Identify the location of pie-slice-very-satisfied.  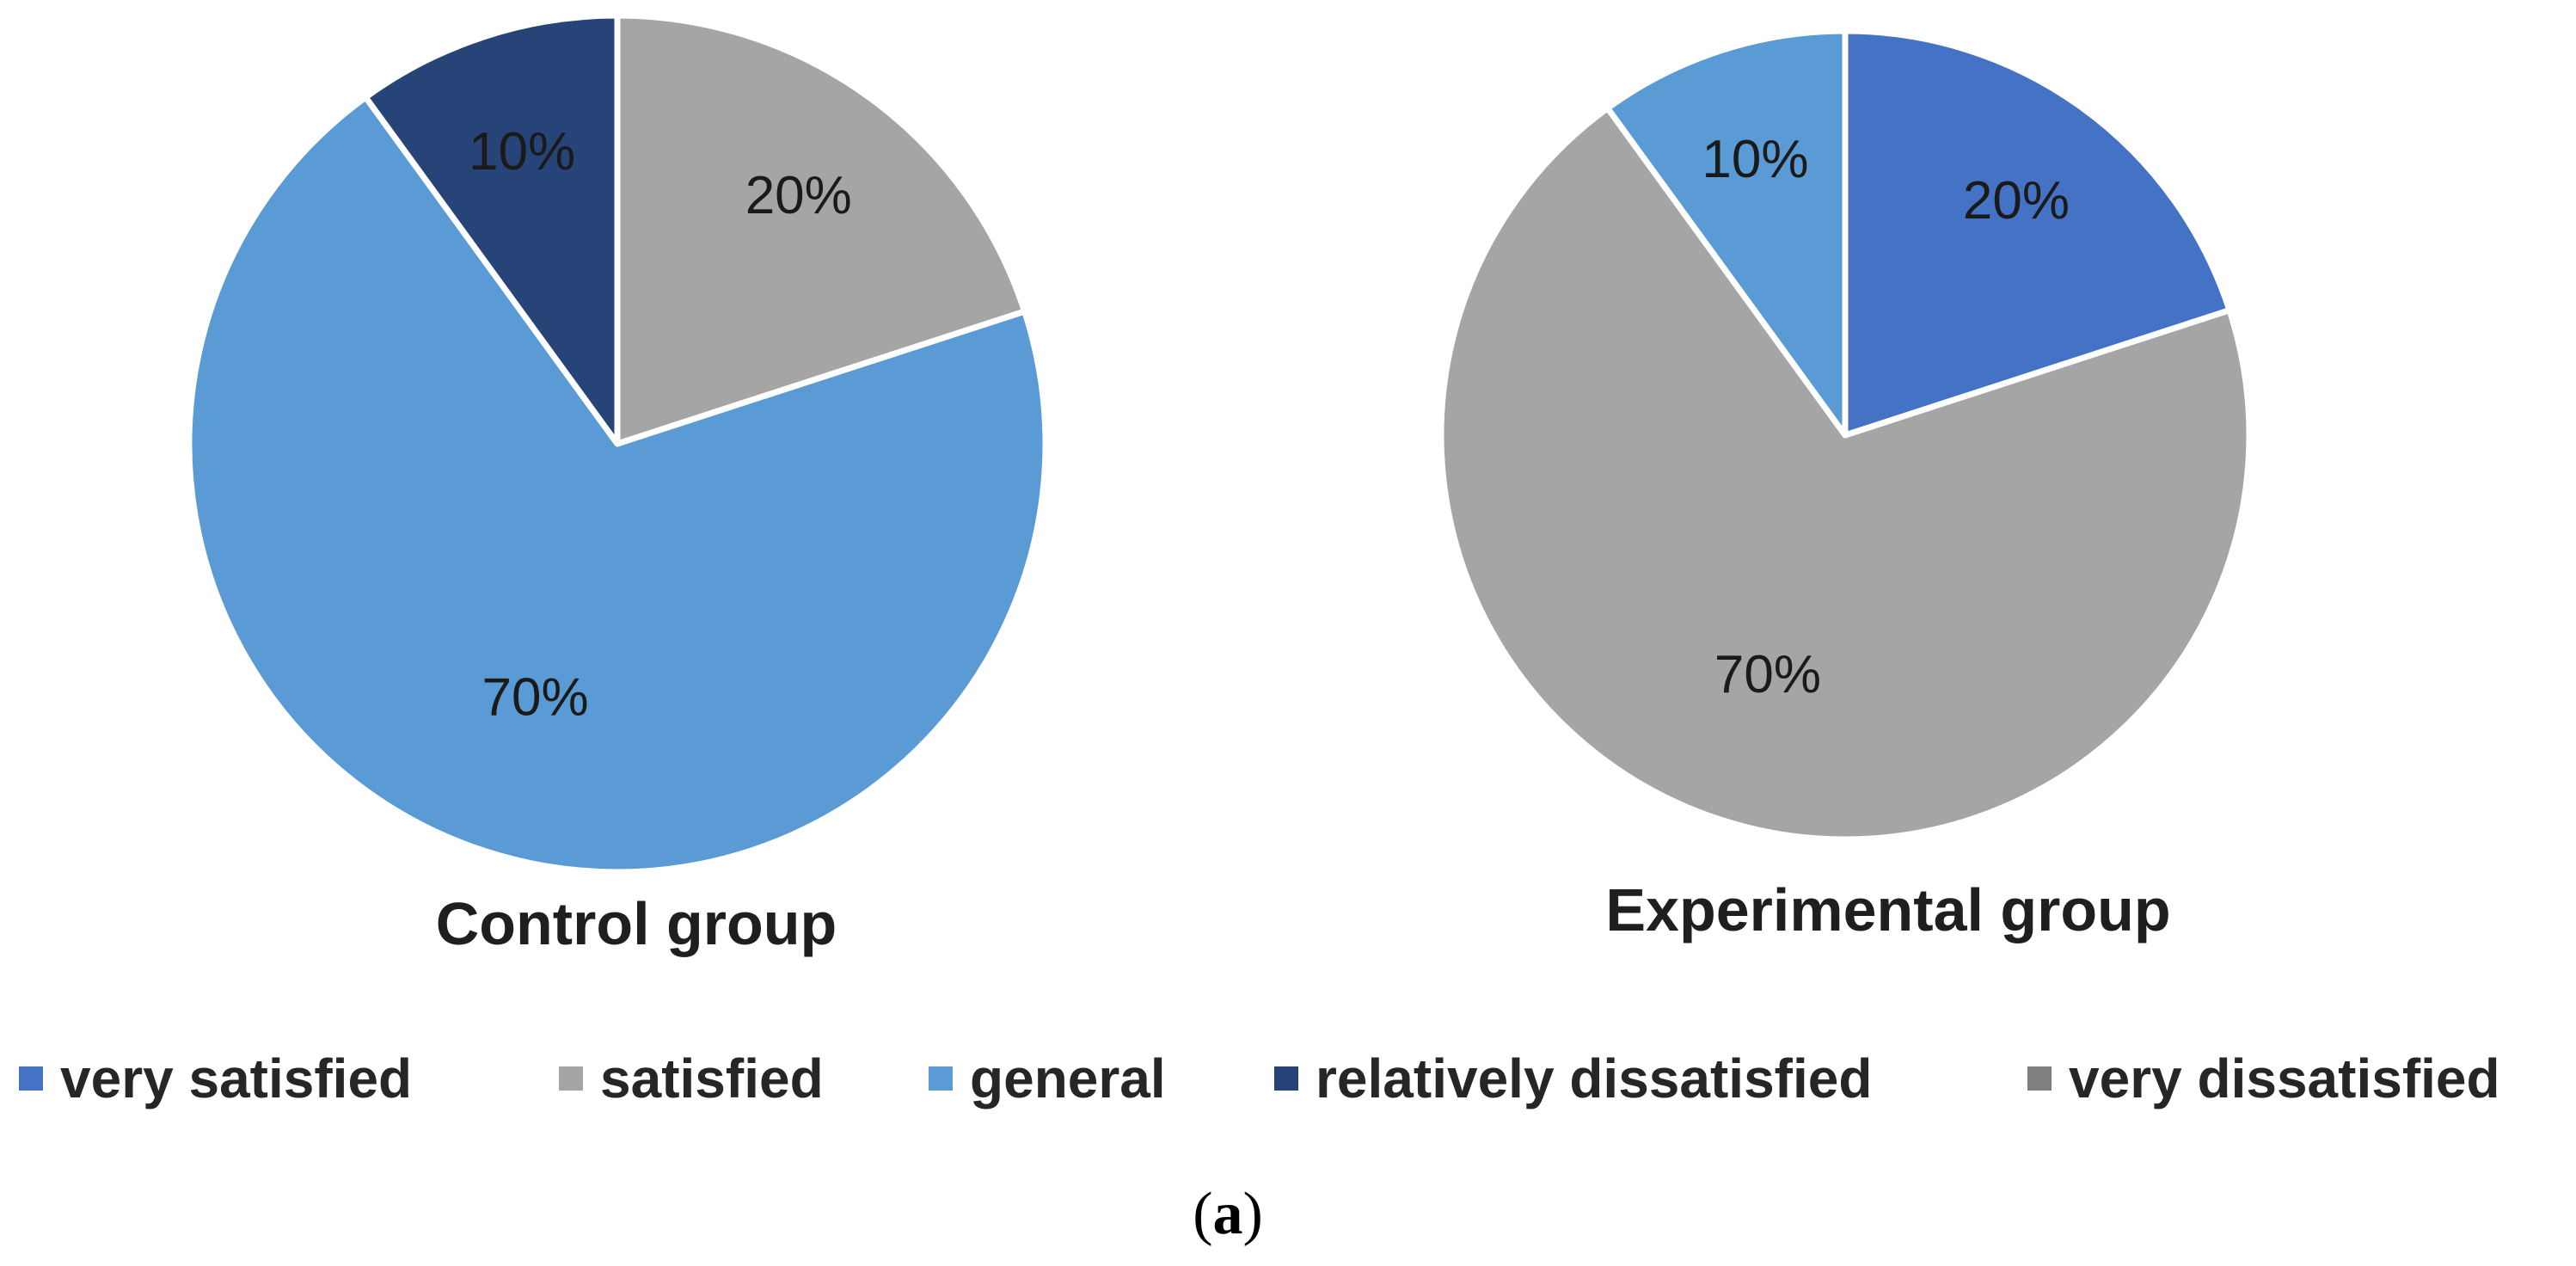
(2038, 233).